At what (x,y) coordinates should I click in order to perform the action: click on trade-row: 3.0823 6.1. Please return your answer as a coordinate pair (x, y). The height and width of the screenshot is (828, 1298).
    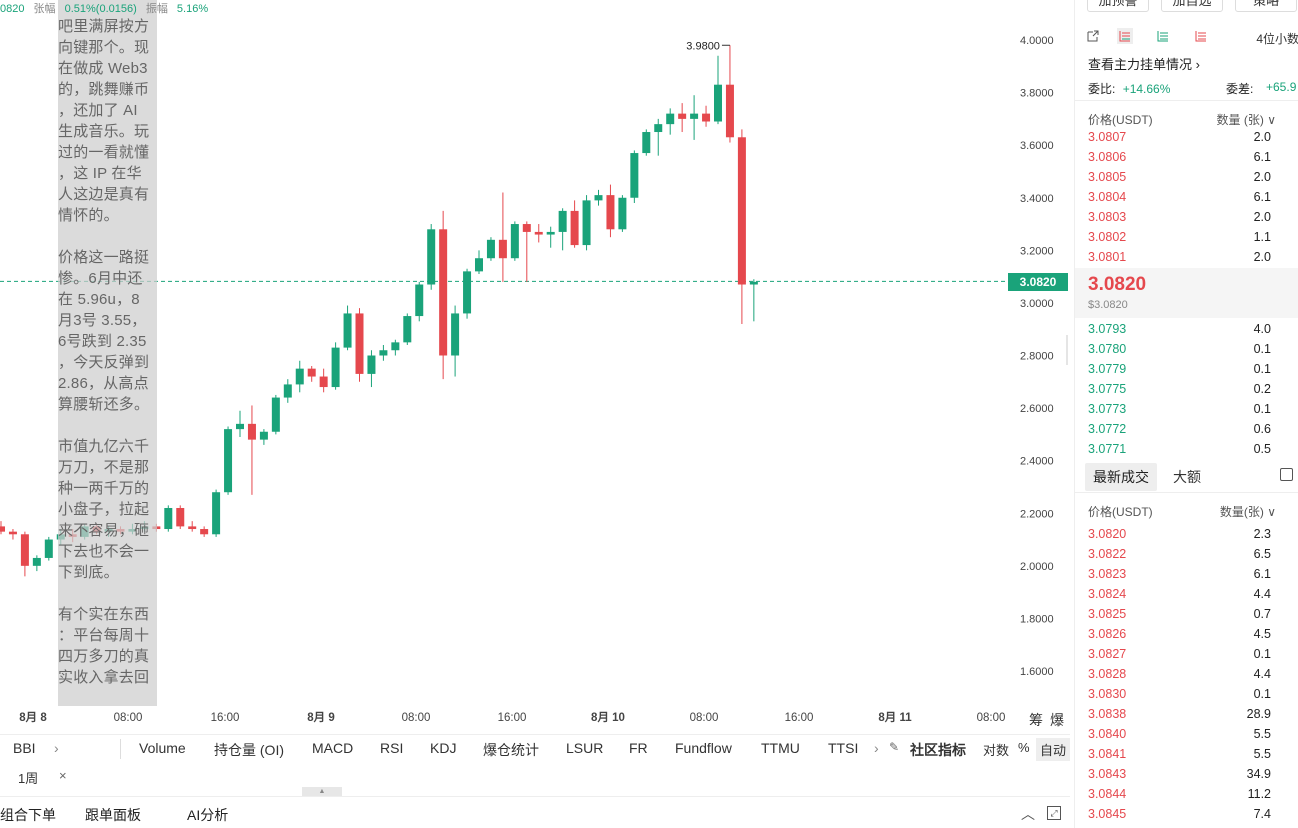
    Looking at the image, I should click on (1187, 574).